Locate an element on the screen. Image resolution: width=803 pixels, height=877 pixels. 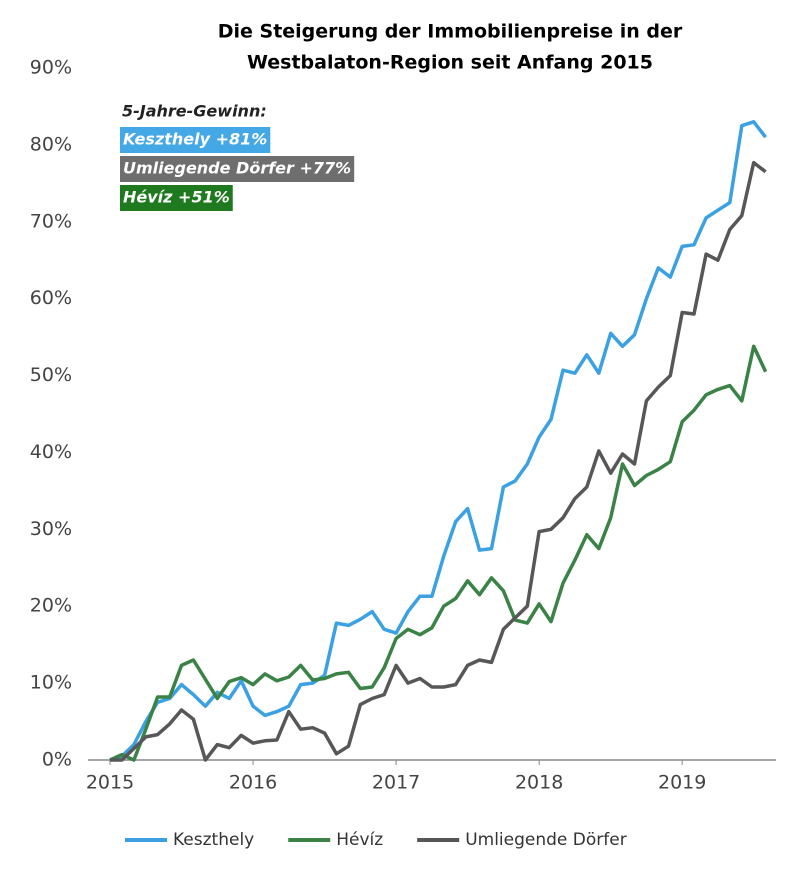
x-tick-label: 2017 is located at coordinates (396, 783).